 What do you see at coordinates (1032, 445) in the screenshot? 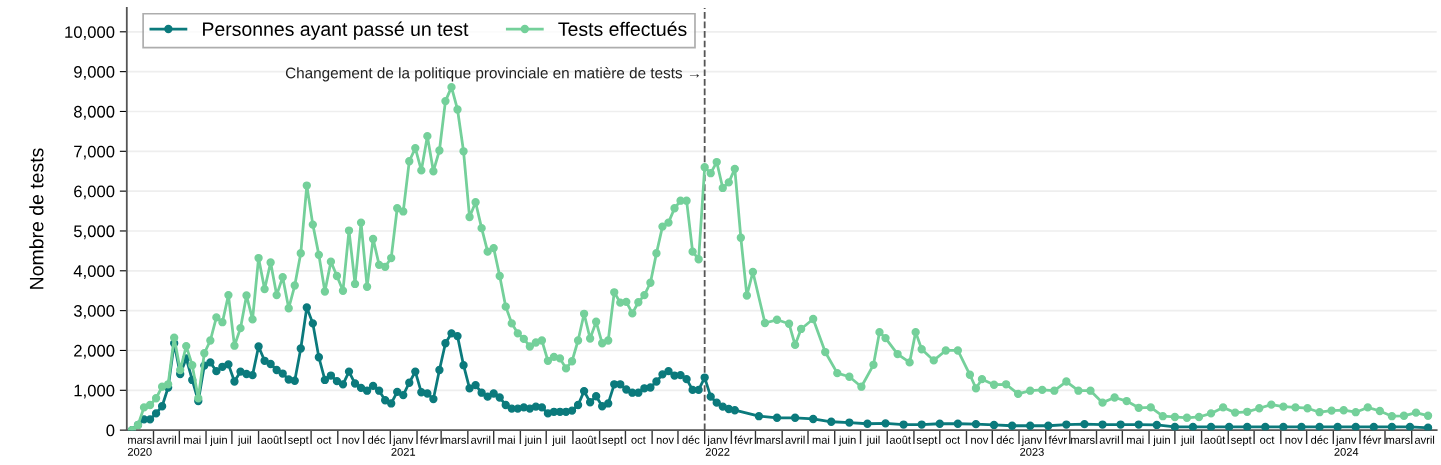
I see `x-tick-label: janv 2023` at bounding box center [1032, 445].